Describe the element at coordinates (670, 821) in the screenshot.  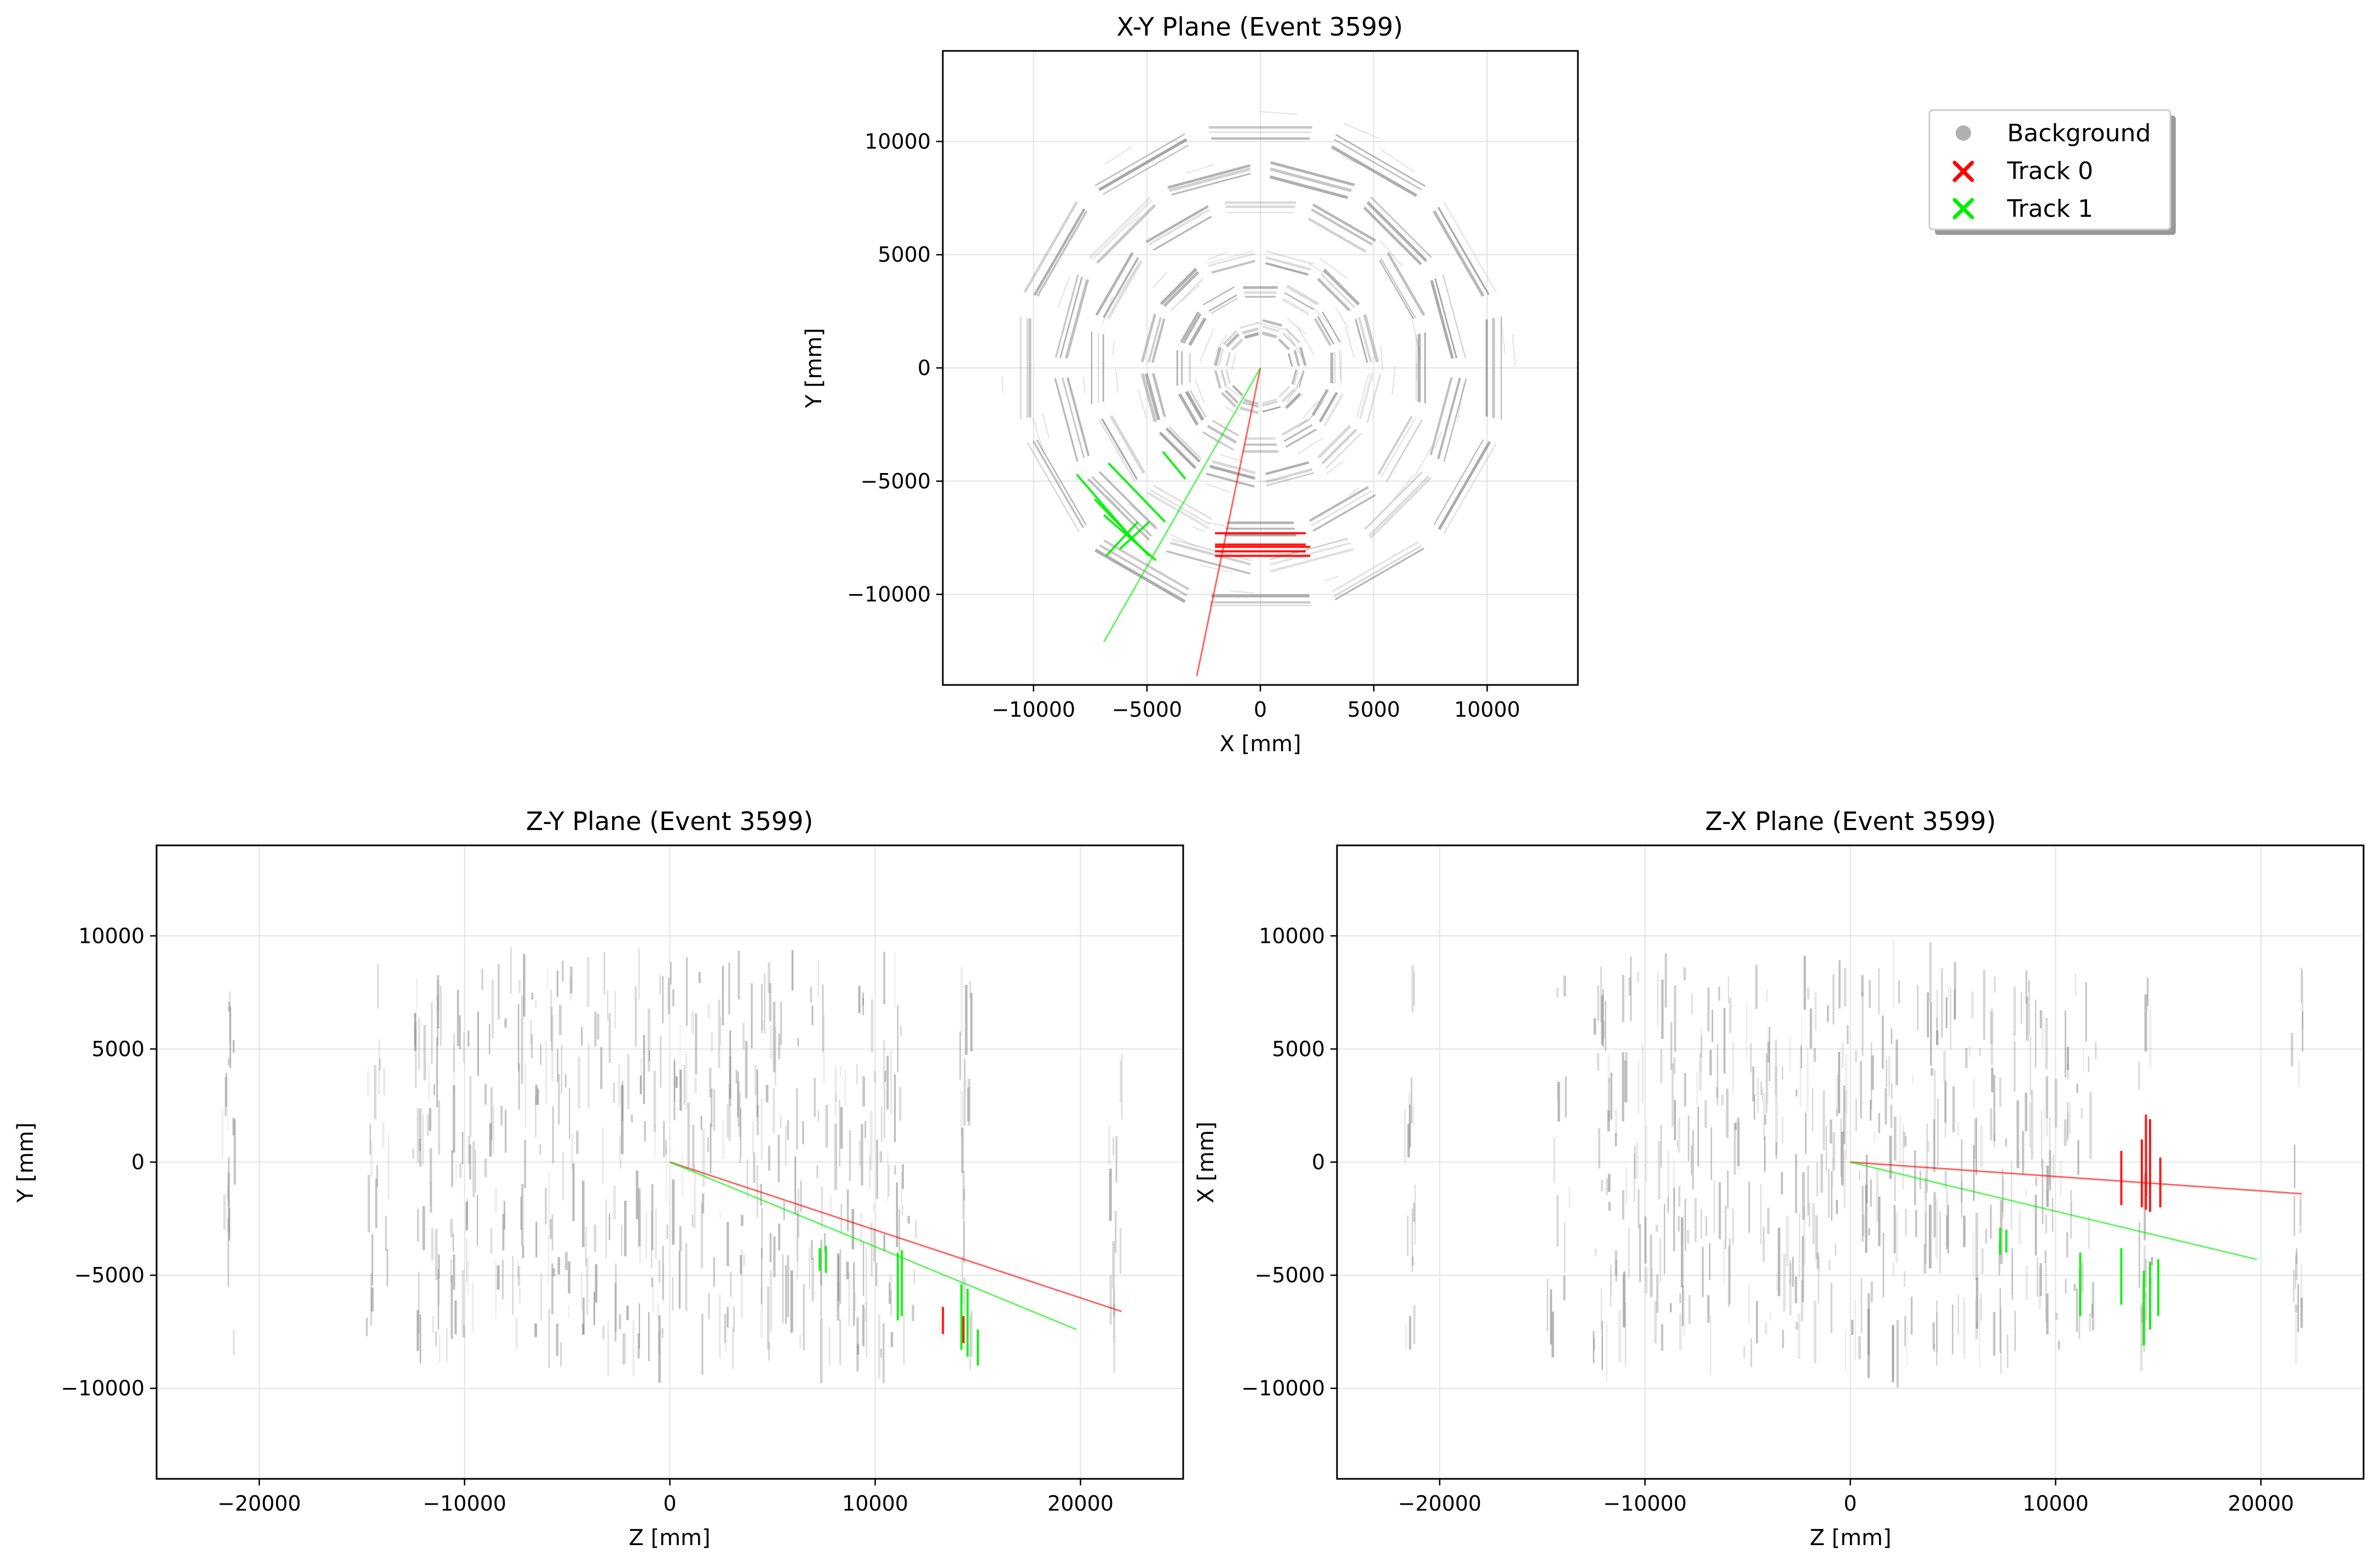
I see `zy-plane-title: Z-Y Plane (Event 3599)` at that location.